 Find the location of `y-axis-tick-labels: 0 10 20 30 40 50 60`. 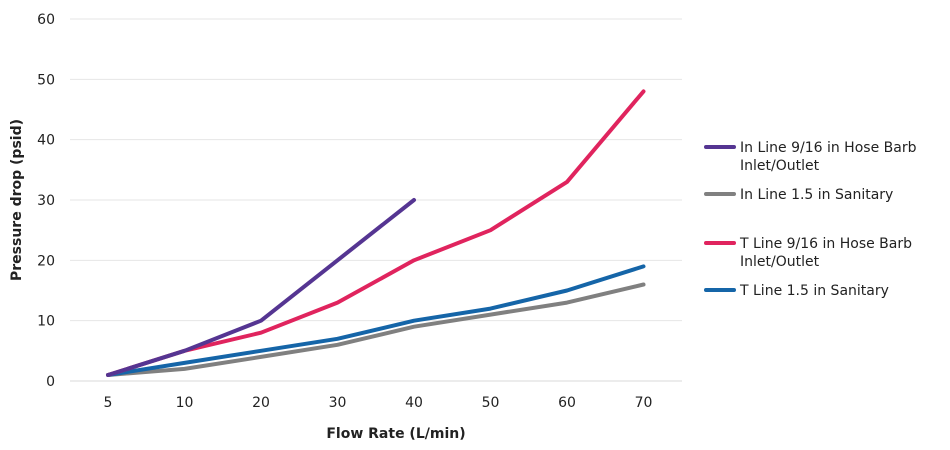

y-axis-tick-labels: 0 10 20 30 40 50 60 is located at coordinates (46, 201).